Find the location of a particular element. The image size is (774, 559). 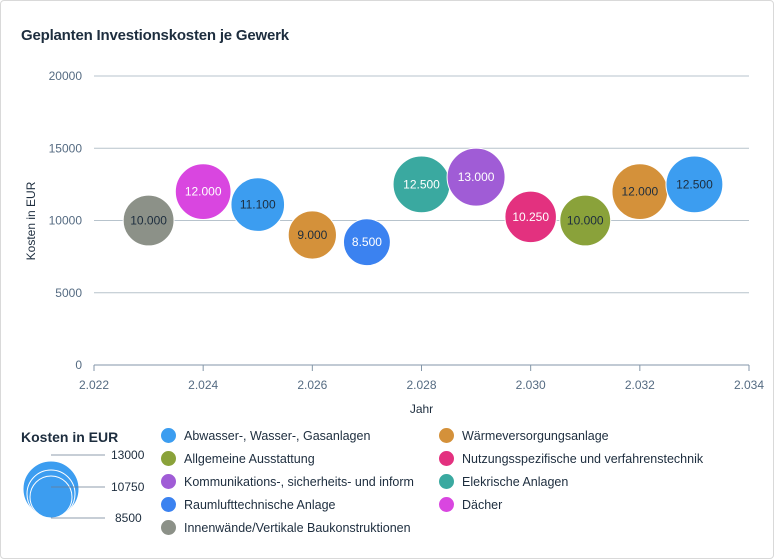

bubble-label: 9.000 is located at coordinates (312, 235).